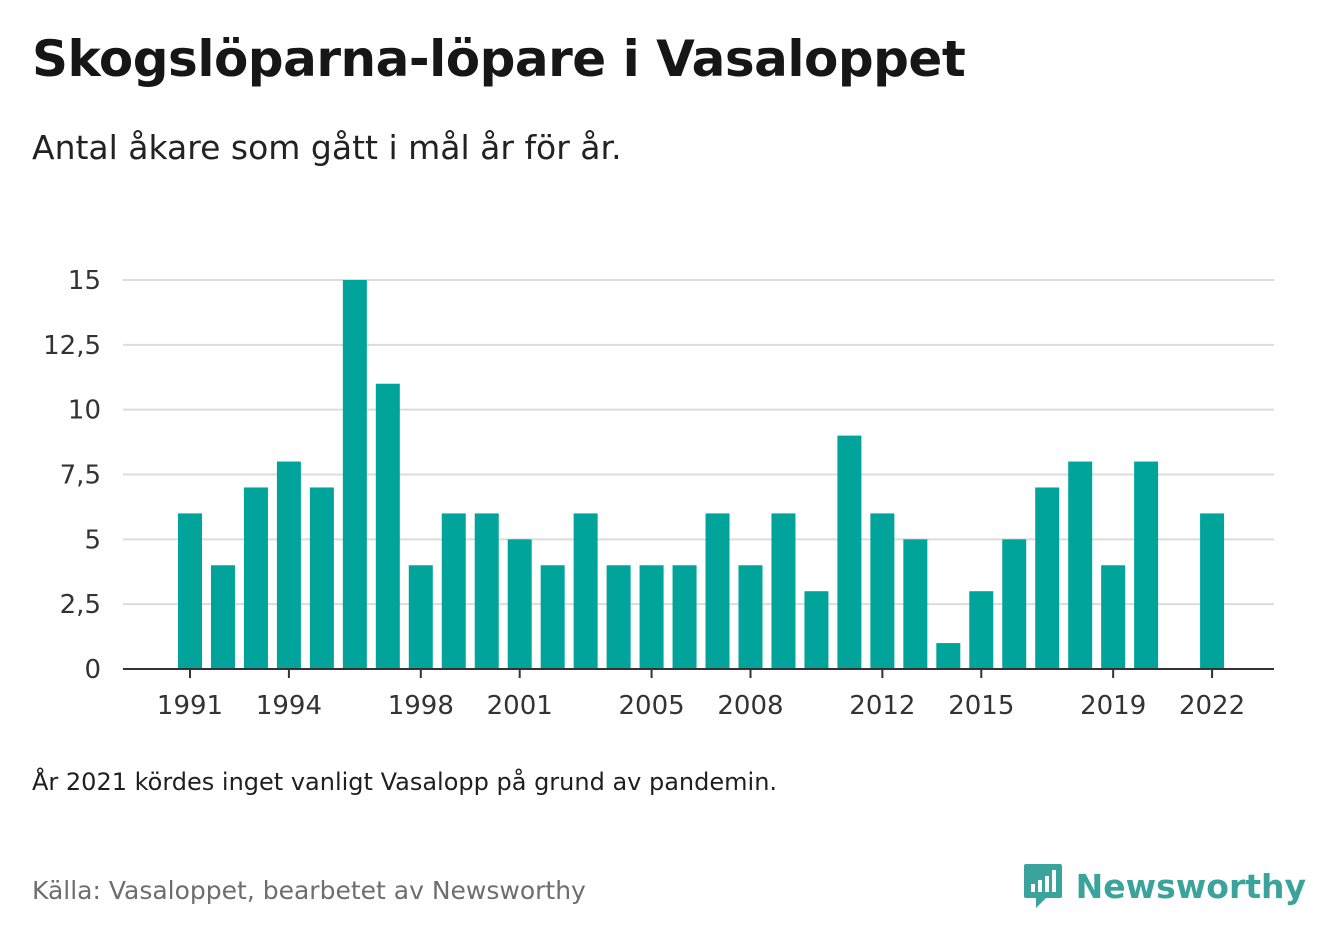 The image size is (1340, 940). What do you see at coordinates (499, 59) in the screenshot?
I see `chart-title: Skogslöparna-löpare i Vasaloppet` at bounding box center [499, 59].